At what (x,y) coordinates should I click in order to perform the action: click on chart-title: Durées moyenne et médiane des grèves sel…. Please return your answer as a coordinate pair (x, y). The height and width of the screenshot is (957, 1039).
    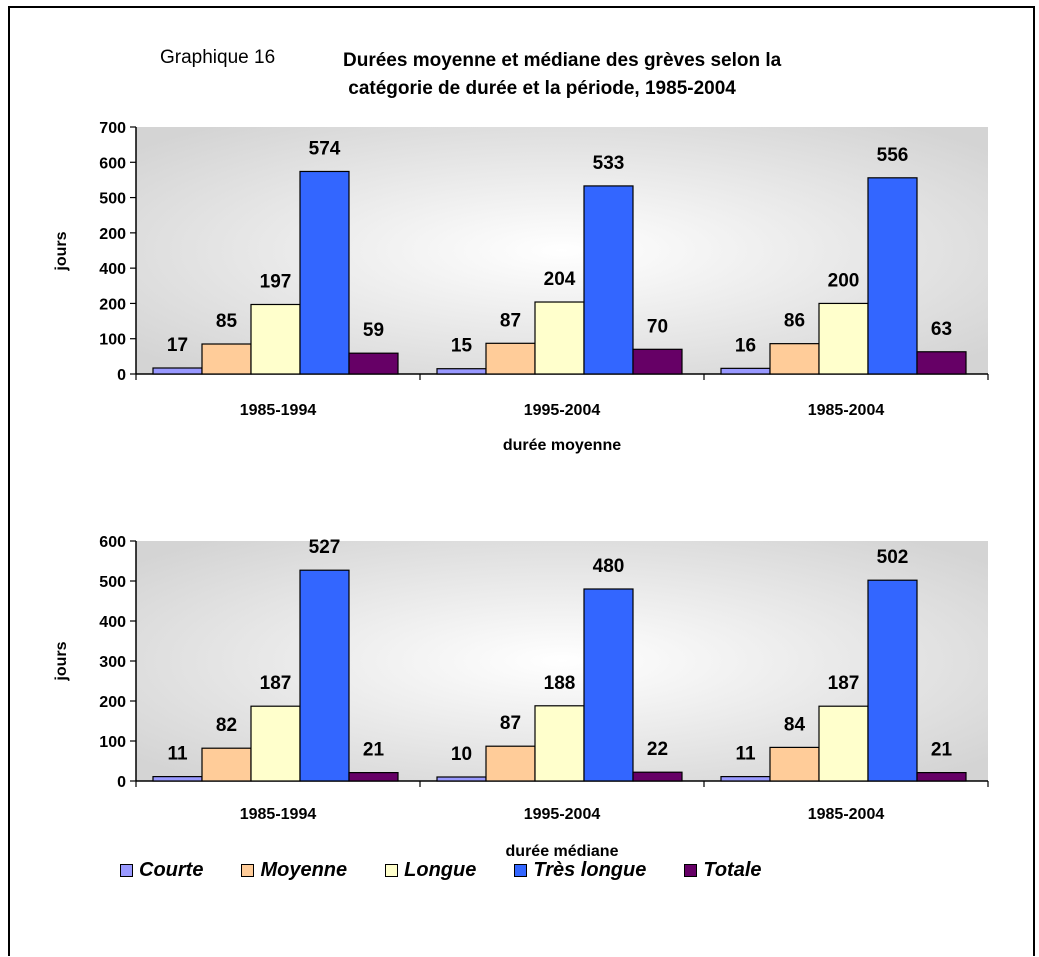
    Looking at the image, I should click on (562, 74).